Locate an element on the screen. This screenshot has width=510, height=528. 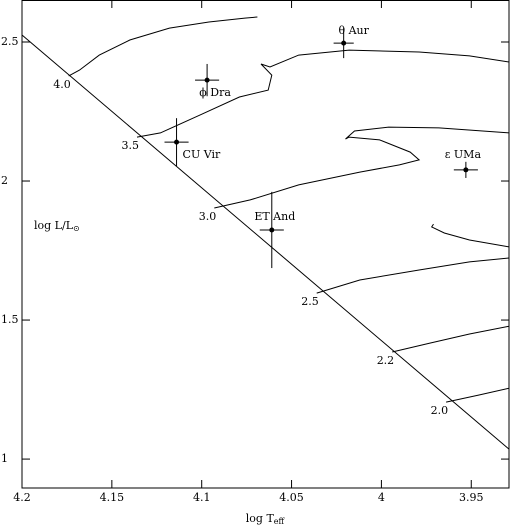
x-label-sub: eff is located at coordinates (280, 521).